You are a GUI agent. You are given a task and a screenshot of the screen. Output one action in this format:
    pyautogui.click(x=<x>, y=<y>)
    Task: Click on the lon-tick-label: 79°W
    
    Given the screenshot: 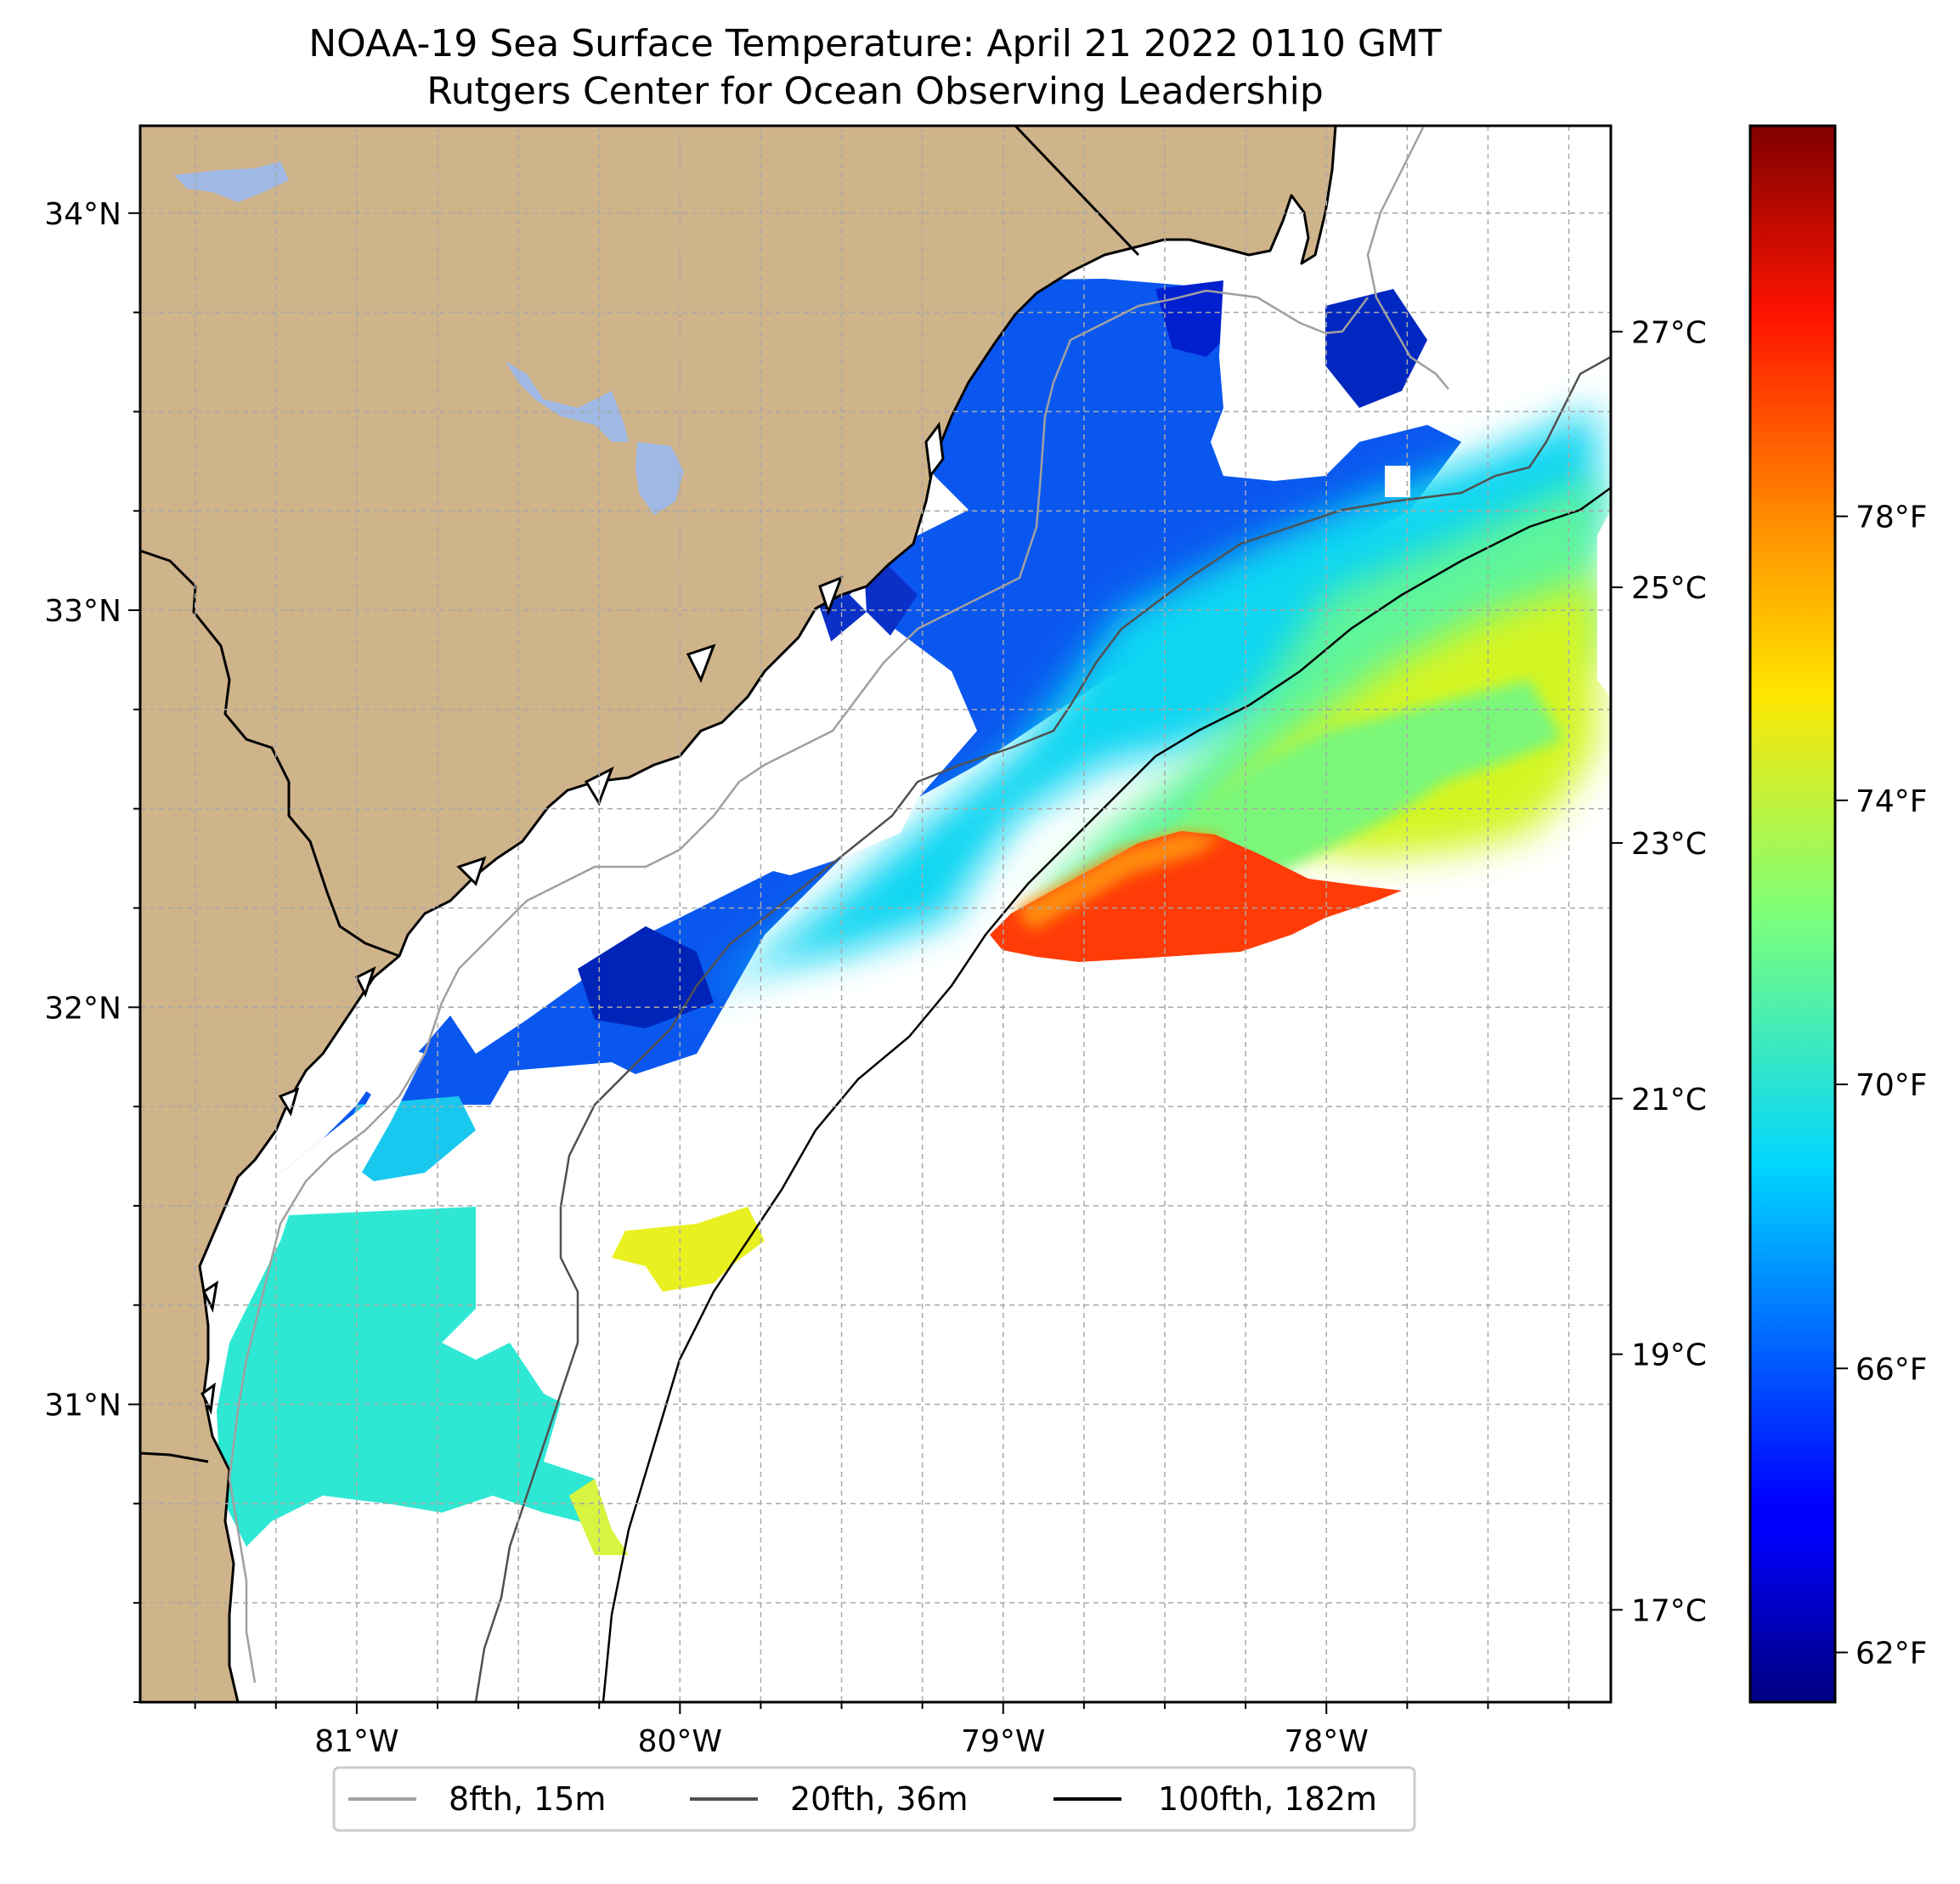 What is the action you would take?
    pyautogui.click(x=1003, y=1741)
    